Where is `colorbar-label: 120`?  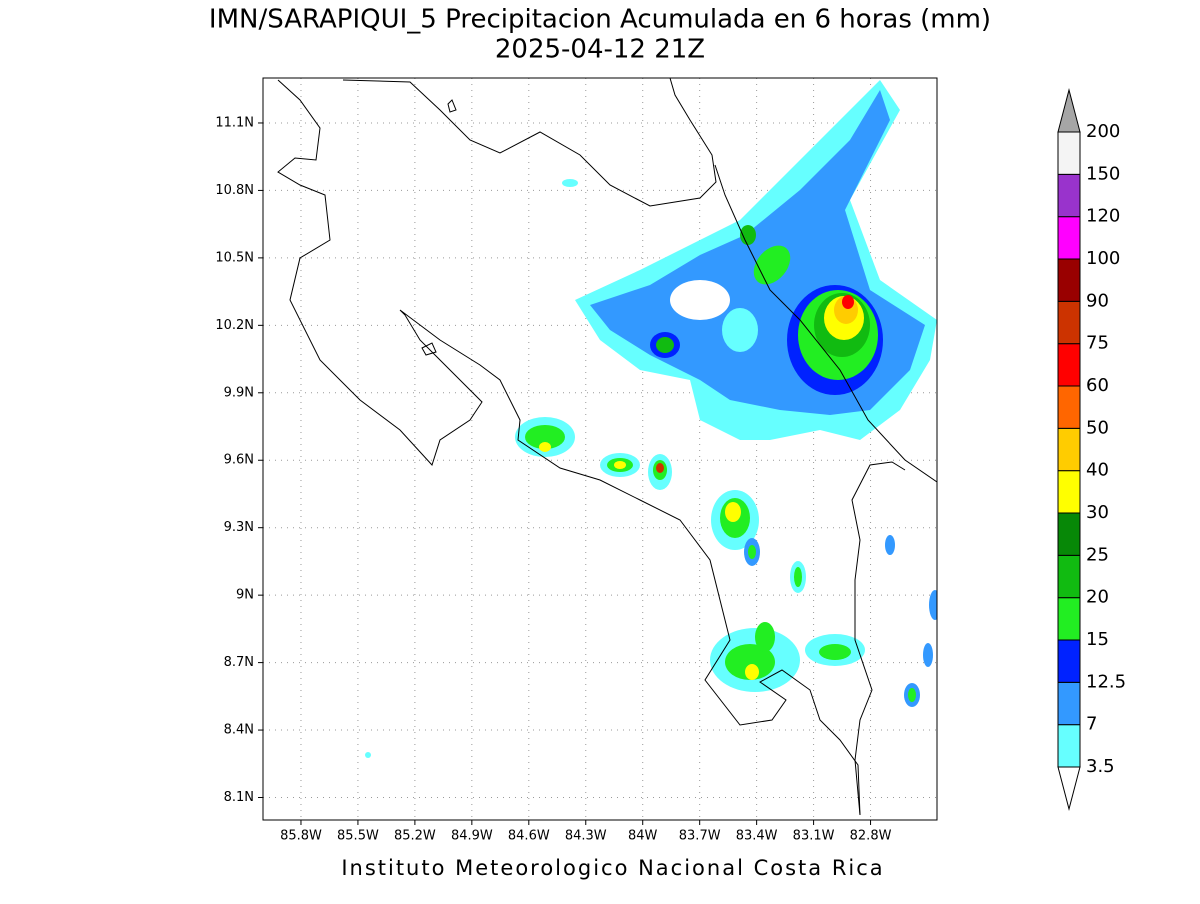 colorbar-label: 120 is located at coordinates (1103, 216).